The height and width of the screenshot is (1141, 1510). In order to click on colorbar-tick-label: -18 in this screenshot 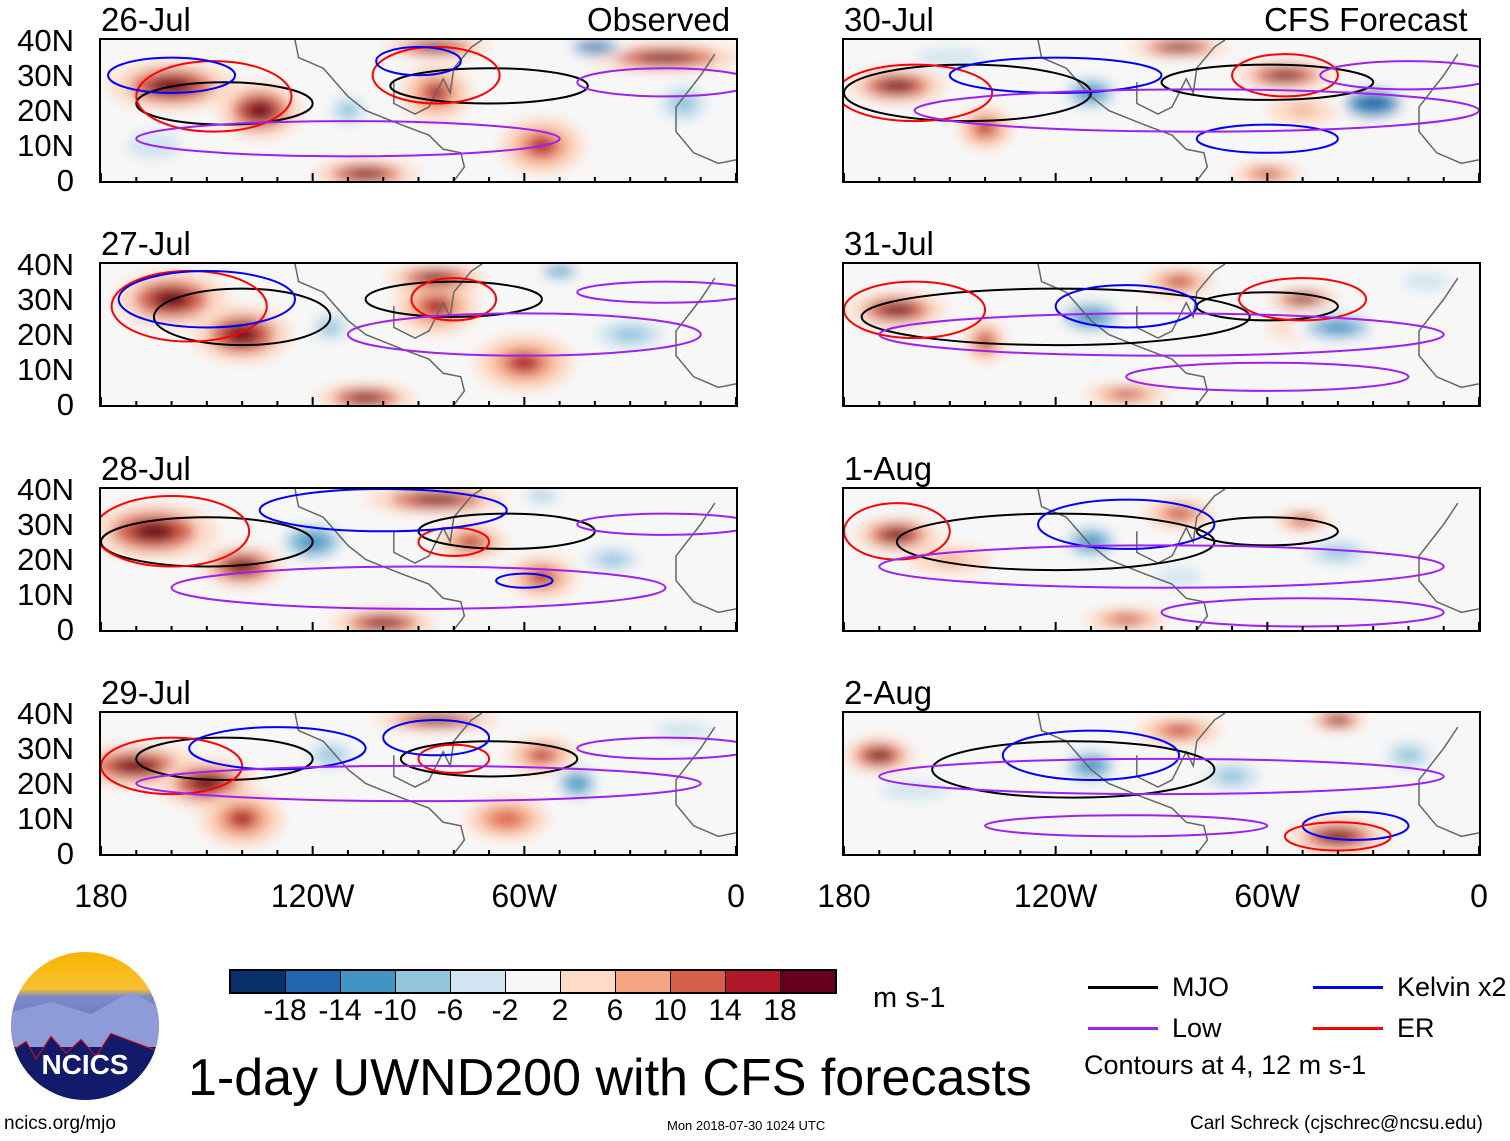, I will do `click(285, 1010)`.